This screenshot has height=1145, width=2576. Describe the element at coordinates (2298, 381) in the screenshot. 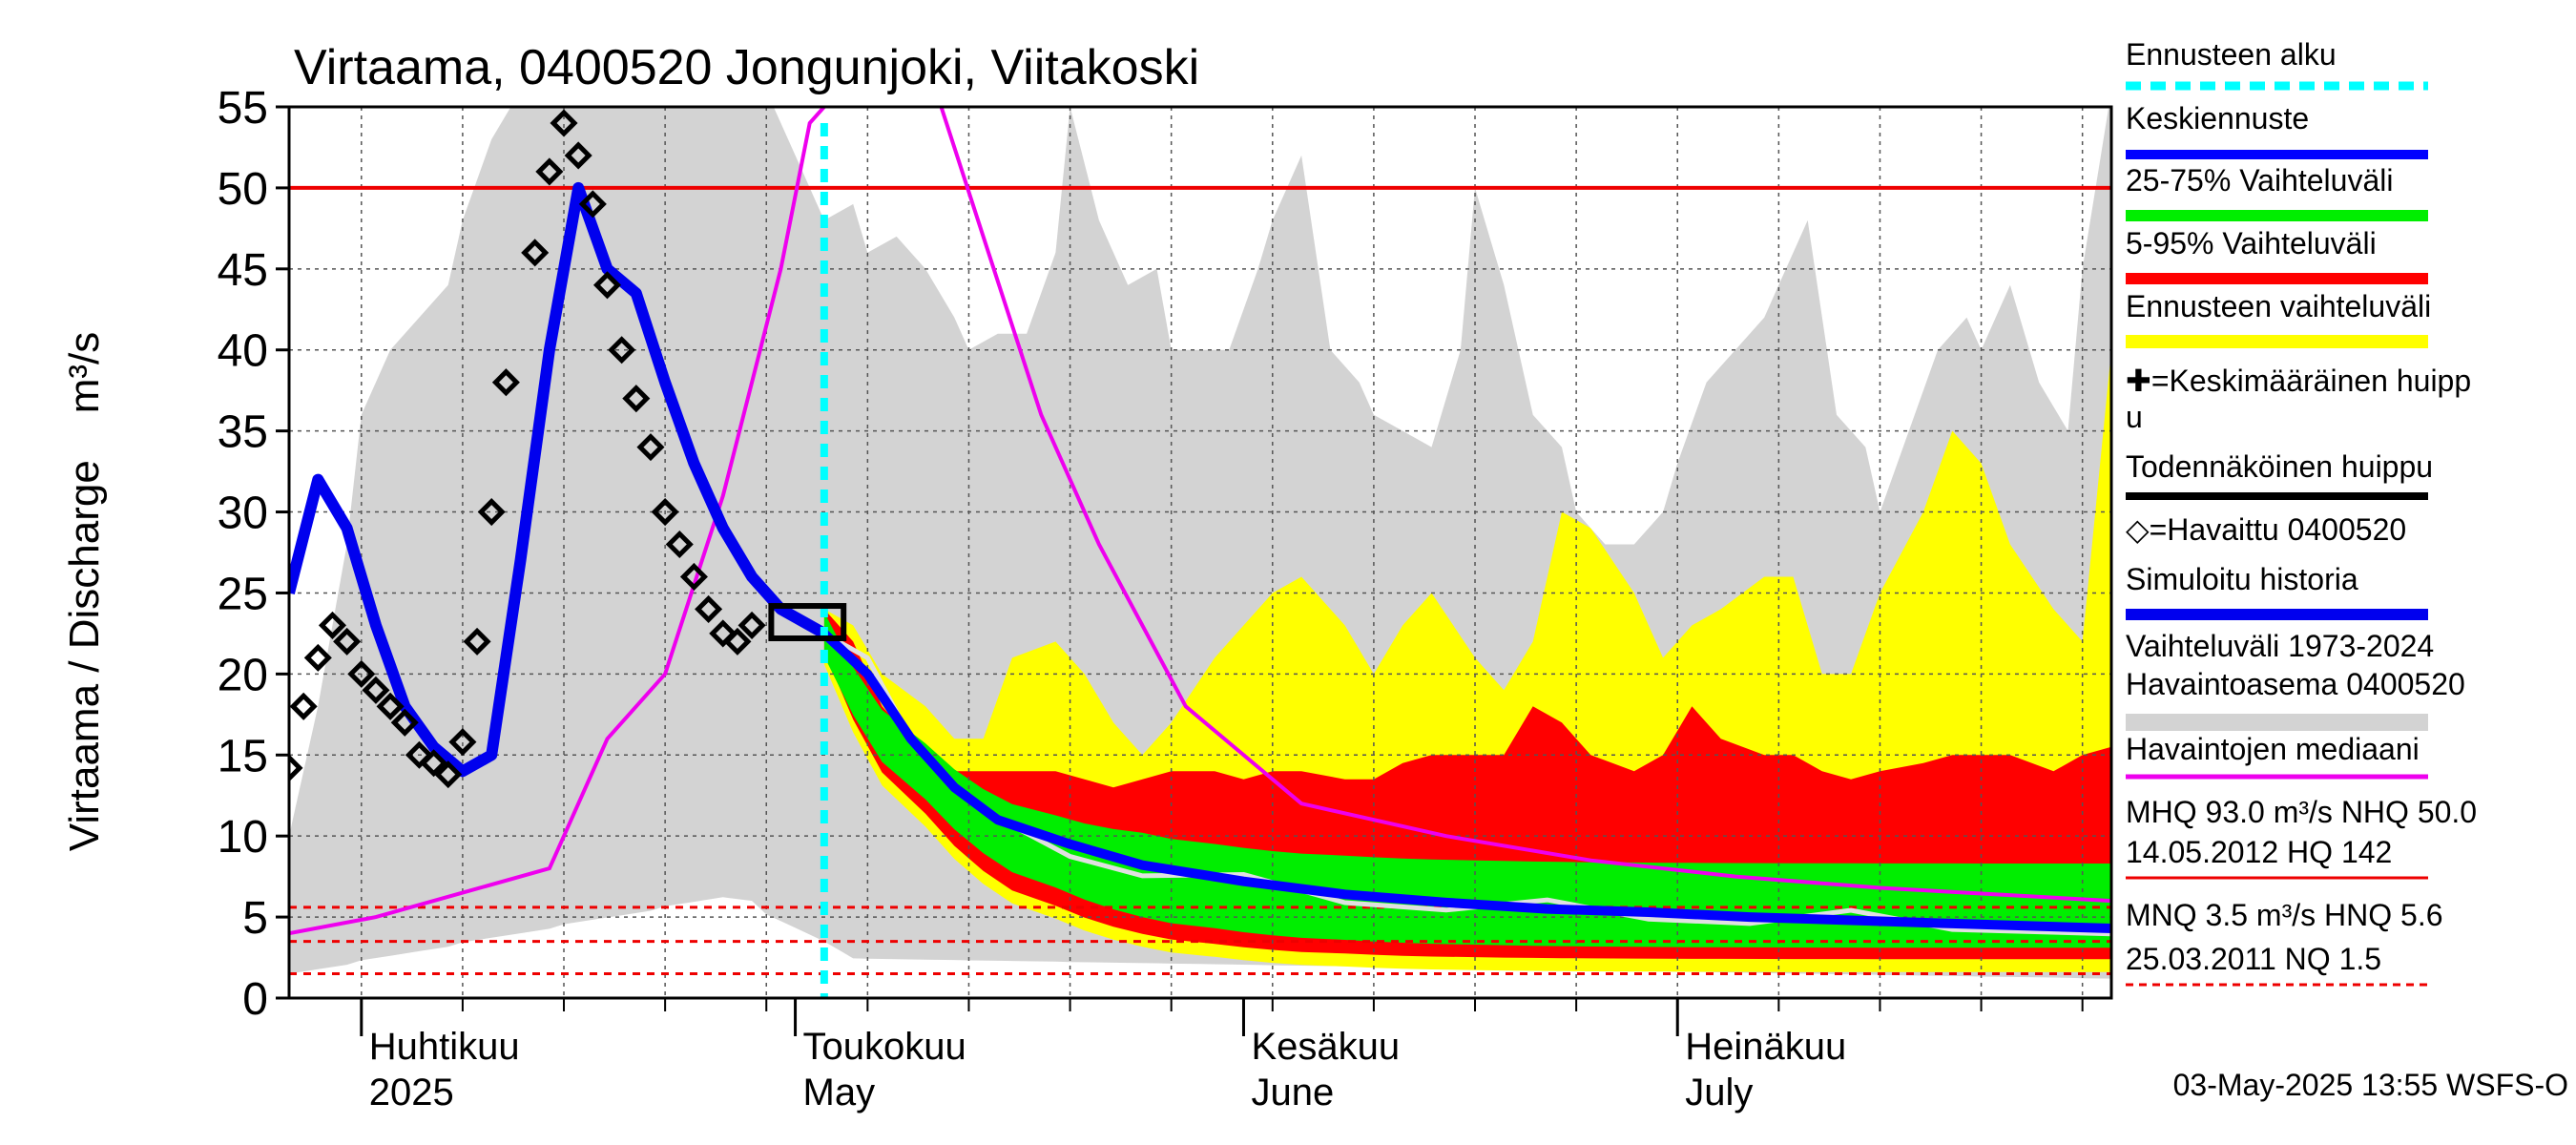

I see `legend-label: ✚=Keskimääräinen huipp` at that location.